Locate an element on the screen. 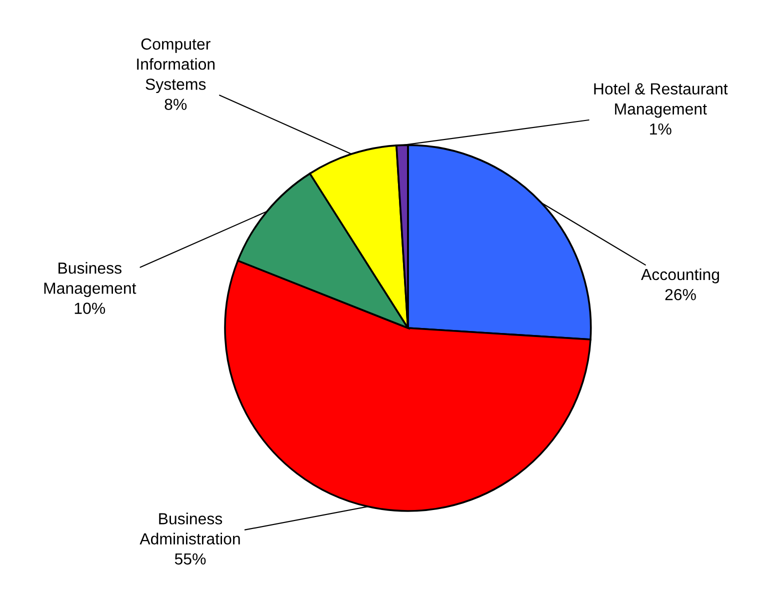  slice-label: Hotel & Restaurant Management is located at coordinates (661, 100).